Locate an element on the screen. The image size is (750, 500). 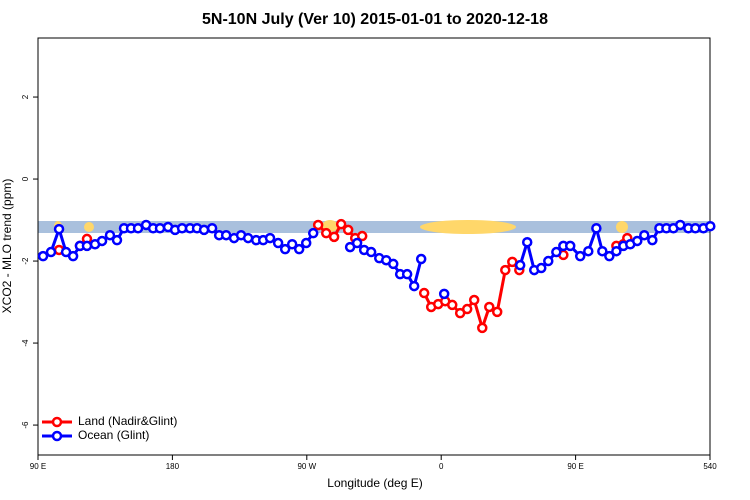
y-axis-label: XCO2 - MLO trend (ppm) is located at coordinates (7, 246).